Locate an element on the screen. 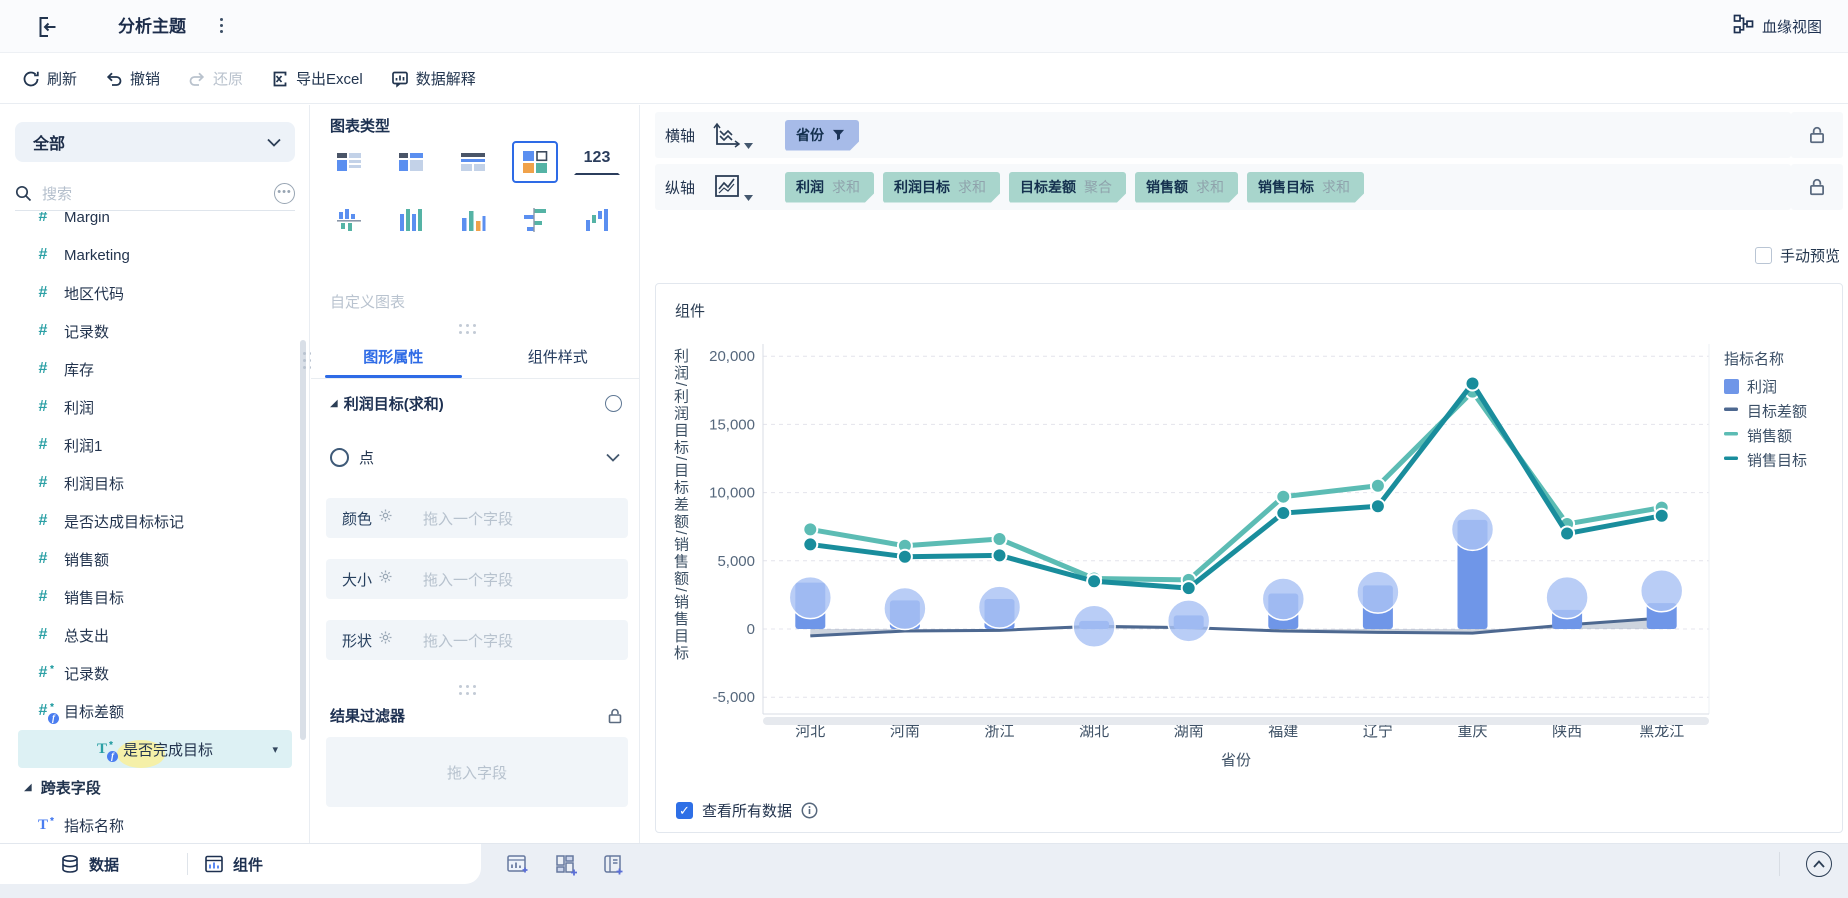 Image resolution: width=1848 pixels, height=898 pixels. y-axis-lock-button is located at coordinates (1817, 187).